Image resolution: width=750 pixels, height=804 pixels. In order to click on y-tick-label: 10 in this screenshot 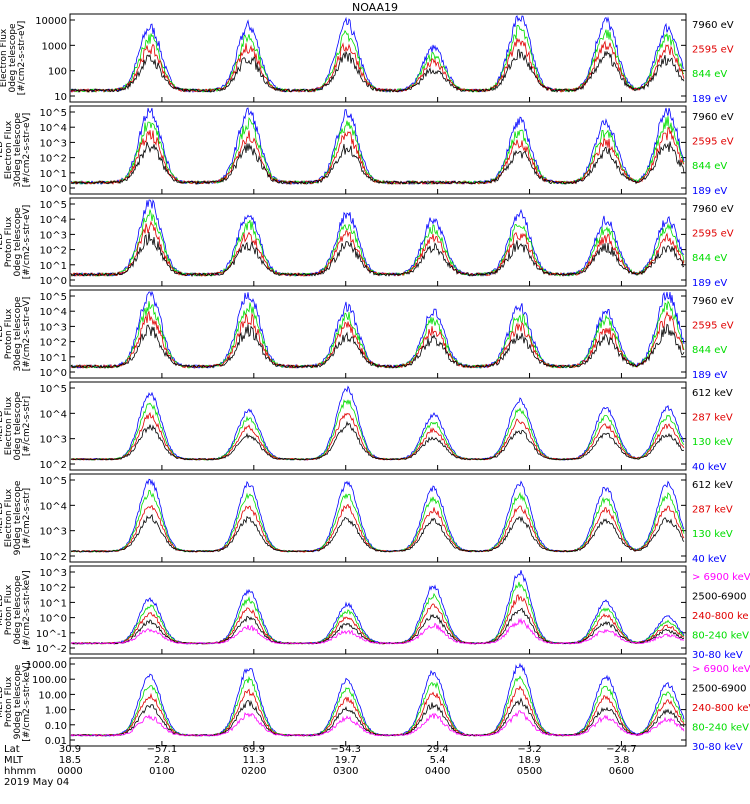, I will do `click(60, 97)`.